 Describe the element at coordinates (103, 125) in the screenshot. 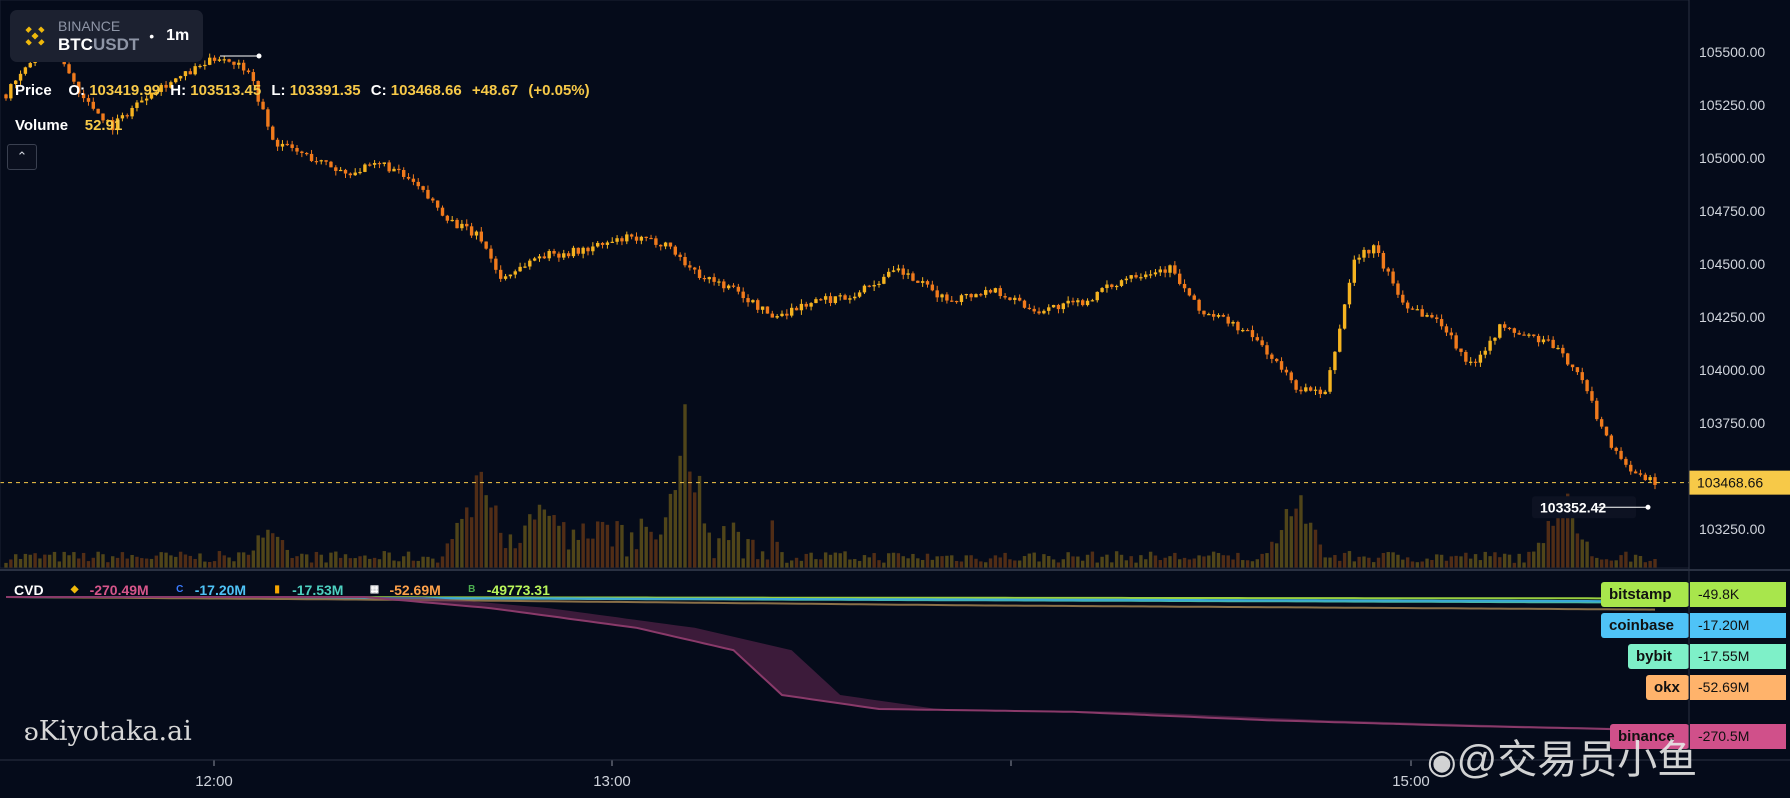

I see `volume-value: 52.91` at that location.